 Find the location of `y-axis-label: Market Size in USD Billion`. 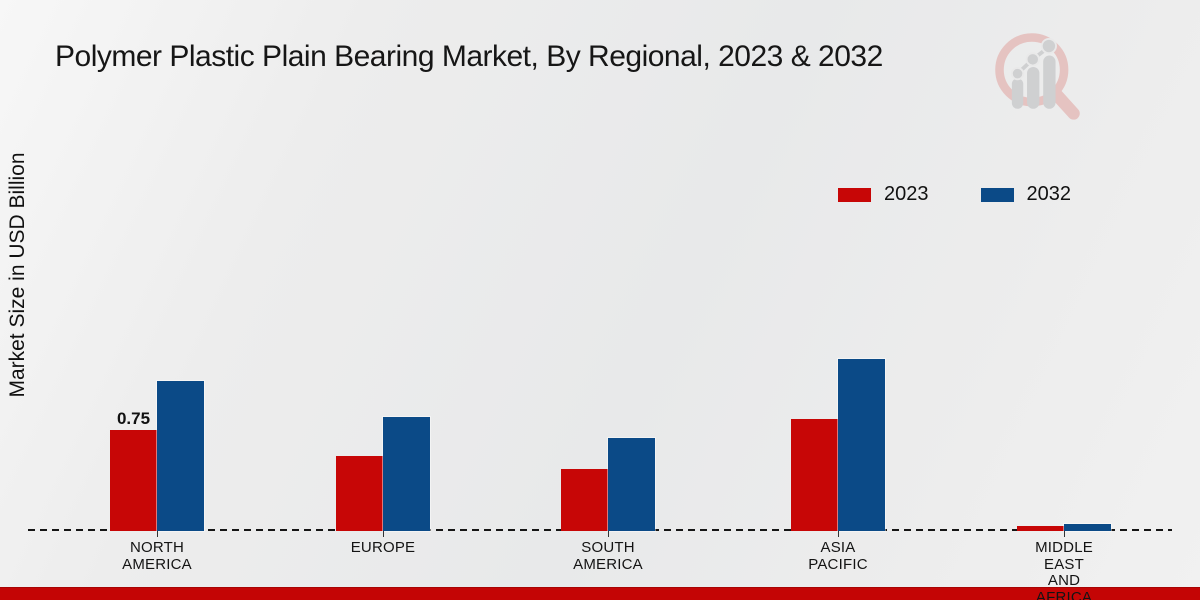

y-axis-label: Market Size in USD Billion is located at coordinates (17, 275).